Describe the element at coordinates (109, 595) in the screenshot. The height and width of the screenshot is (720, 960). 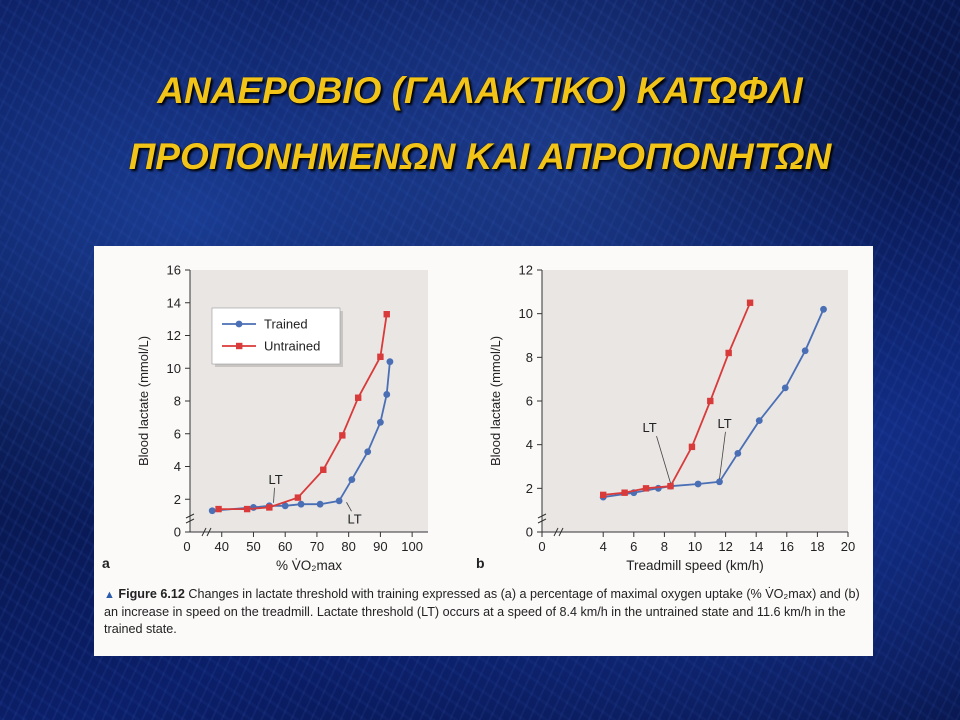
I see `triangle-icon: ▲` at that location.